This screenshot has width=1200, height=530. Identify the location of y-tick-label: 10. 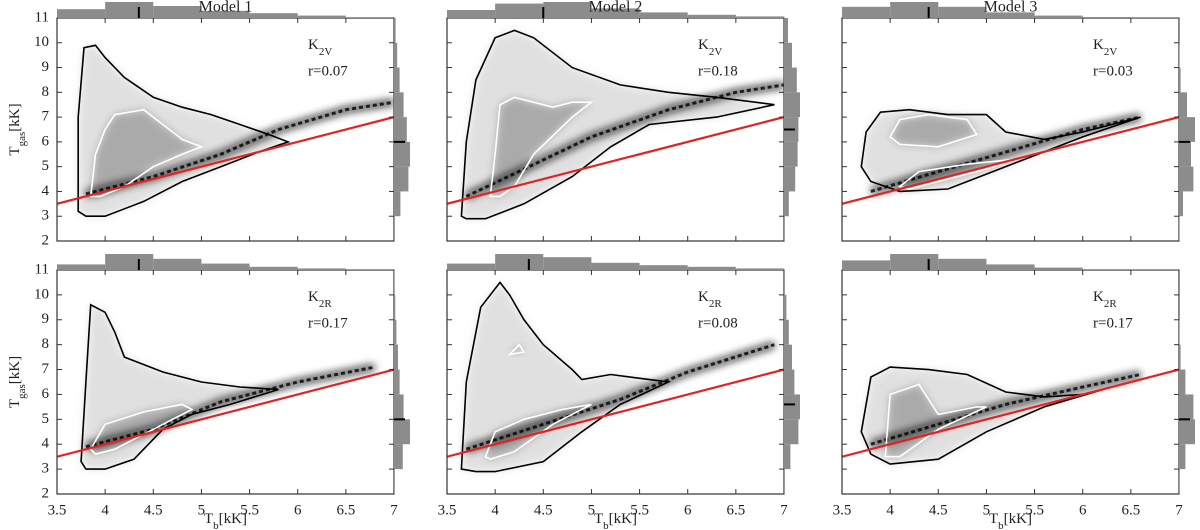
(41, 42).